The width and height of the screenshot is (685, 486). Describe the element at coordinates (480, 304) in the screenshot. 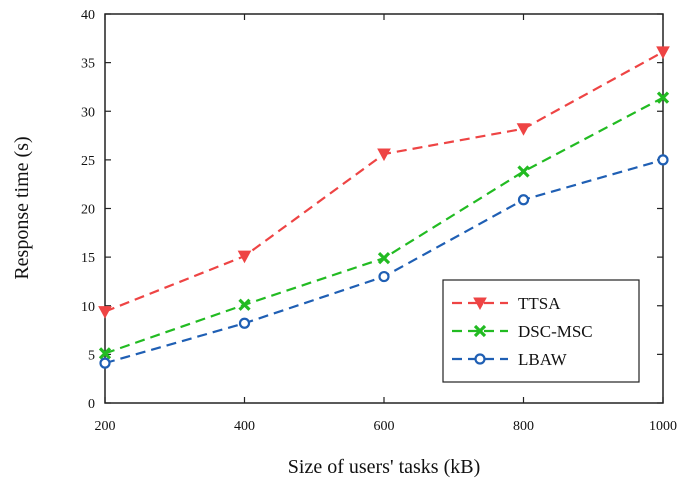

I see `legend-marker-ttsa` at that location.